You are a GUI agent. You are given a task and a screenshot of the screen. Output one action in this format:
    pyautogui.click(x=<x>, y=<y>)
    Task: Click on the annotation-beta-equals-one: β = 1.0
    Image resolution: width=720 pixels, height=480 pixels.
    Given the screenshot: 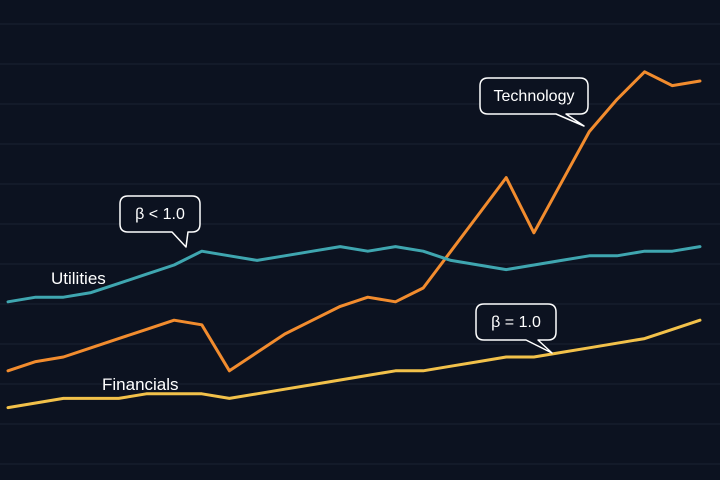 What is the action you would take?
    pyautogui.click(x=516, y=328)
    